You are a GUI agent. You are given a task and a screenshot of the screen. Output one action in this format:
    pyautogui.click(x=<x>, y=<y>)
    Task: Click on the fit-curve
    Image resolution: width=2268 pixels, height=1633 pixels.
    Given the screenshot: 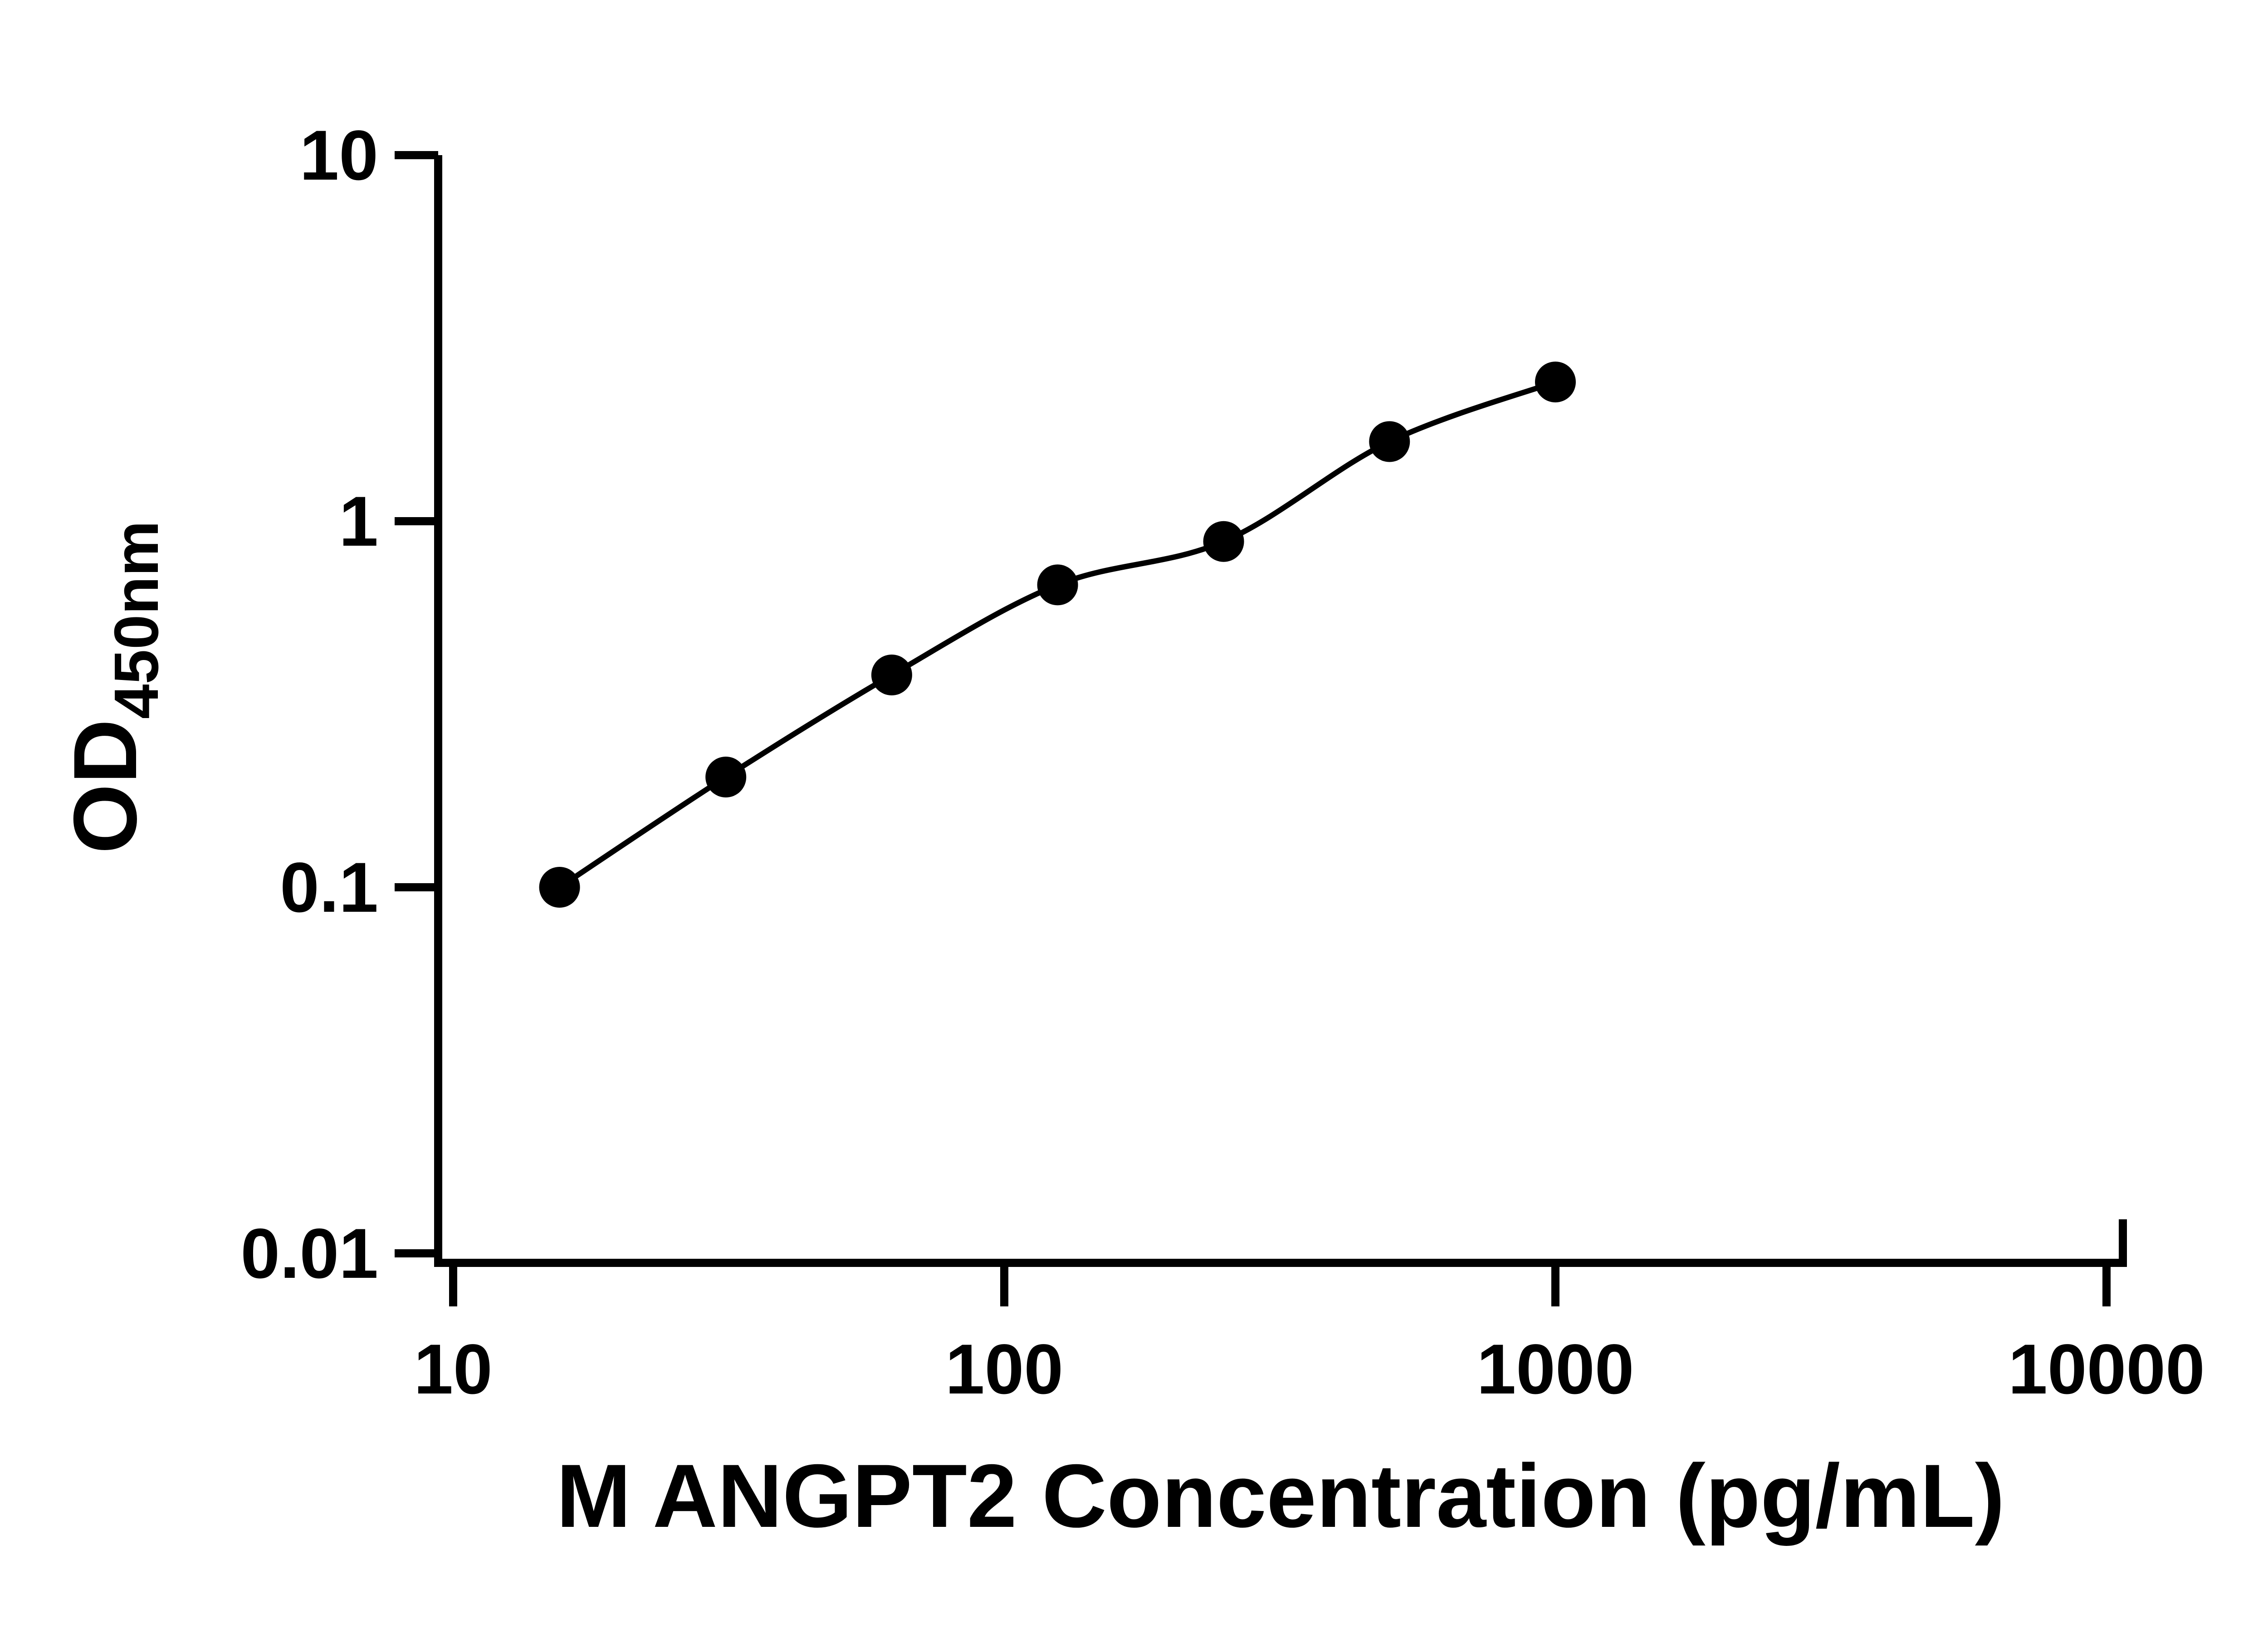 What is the action you would take?
    pyautogui.click(x=1058, y=634)
    